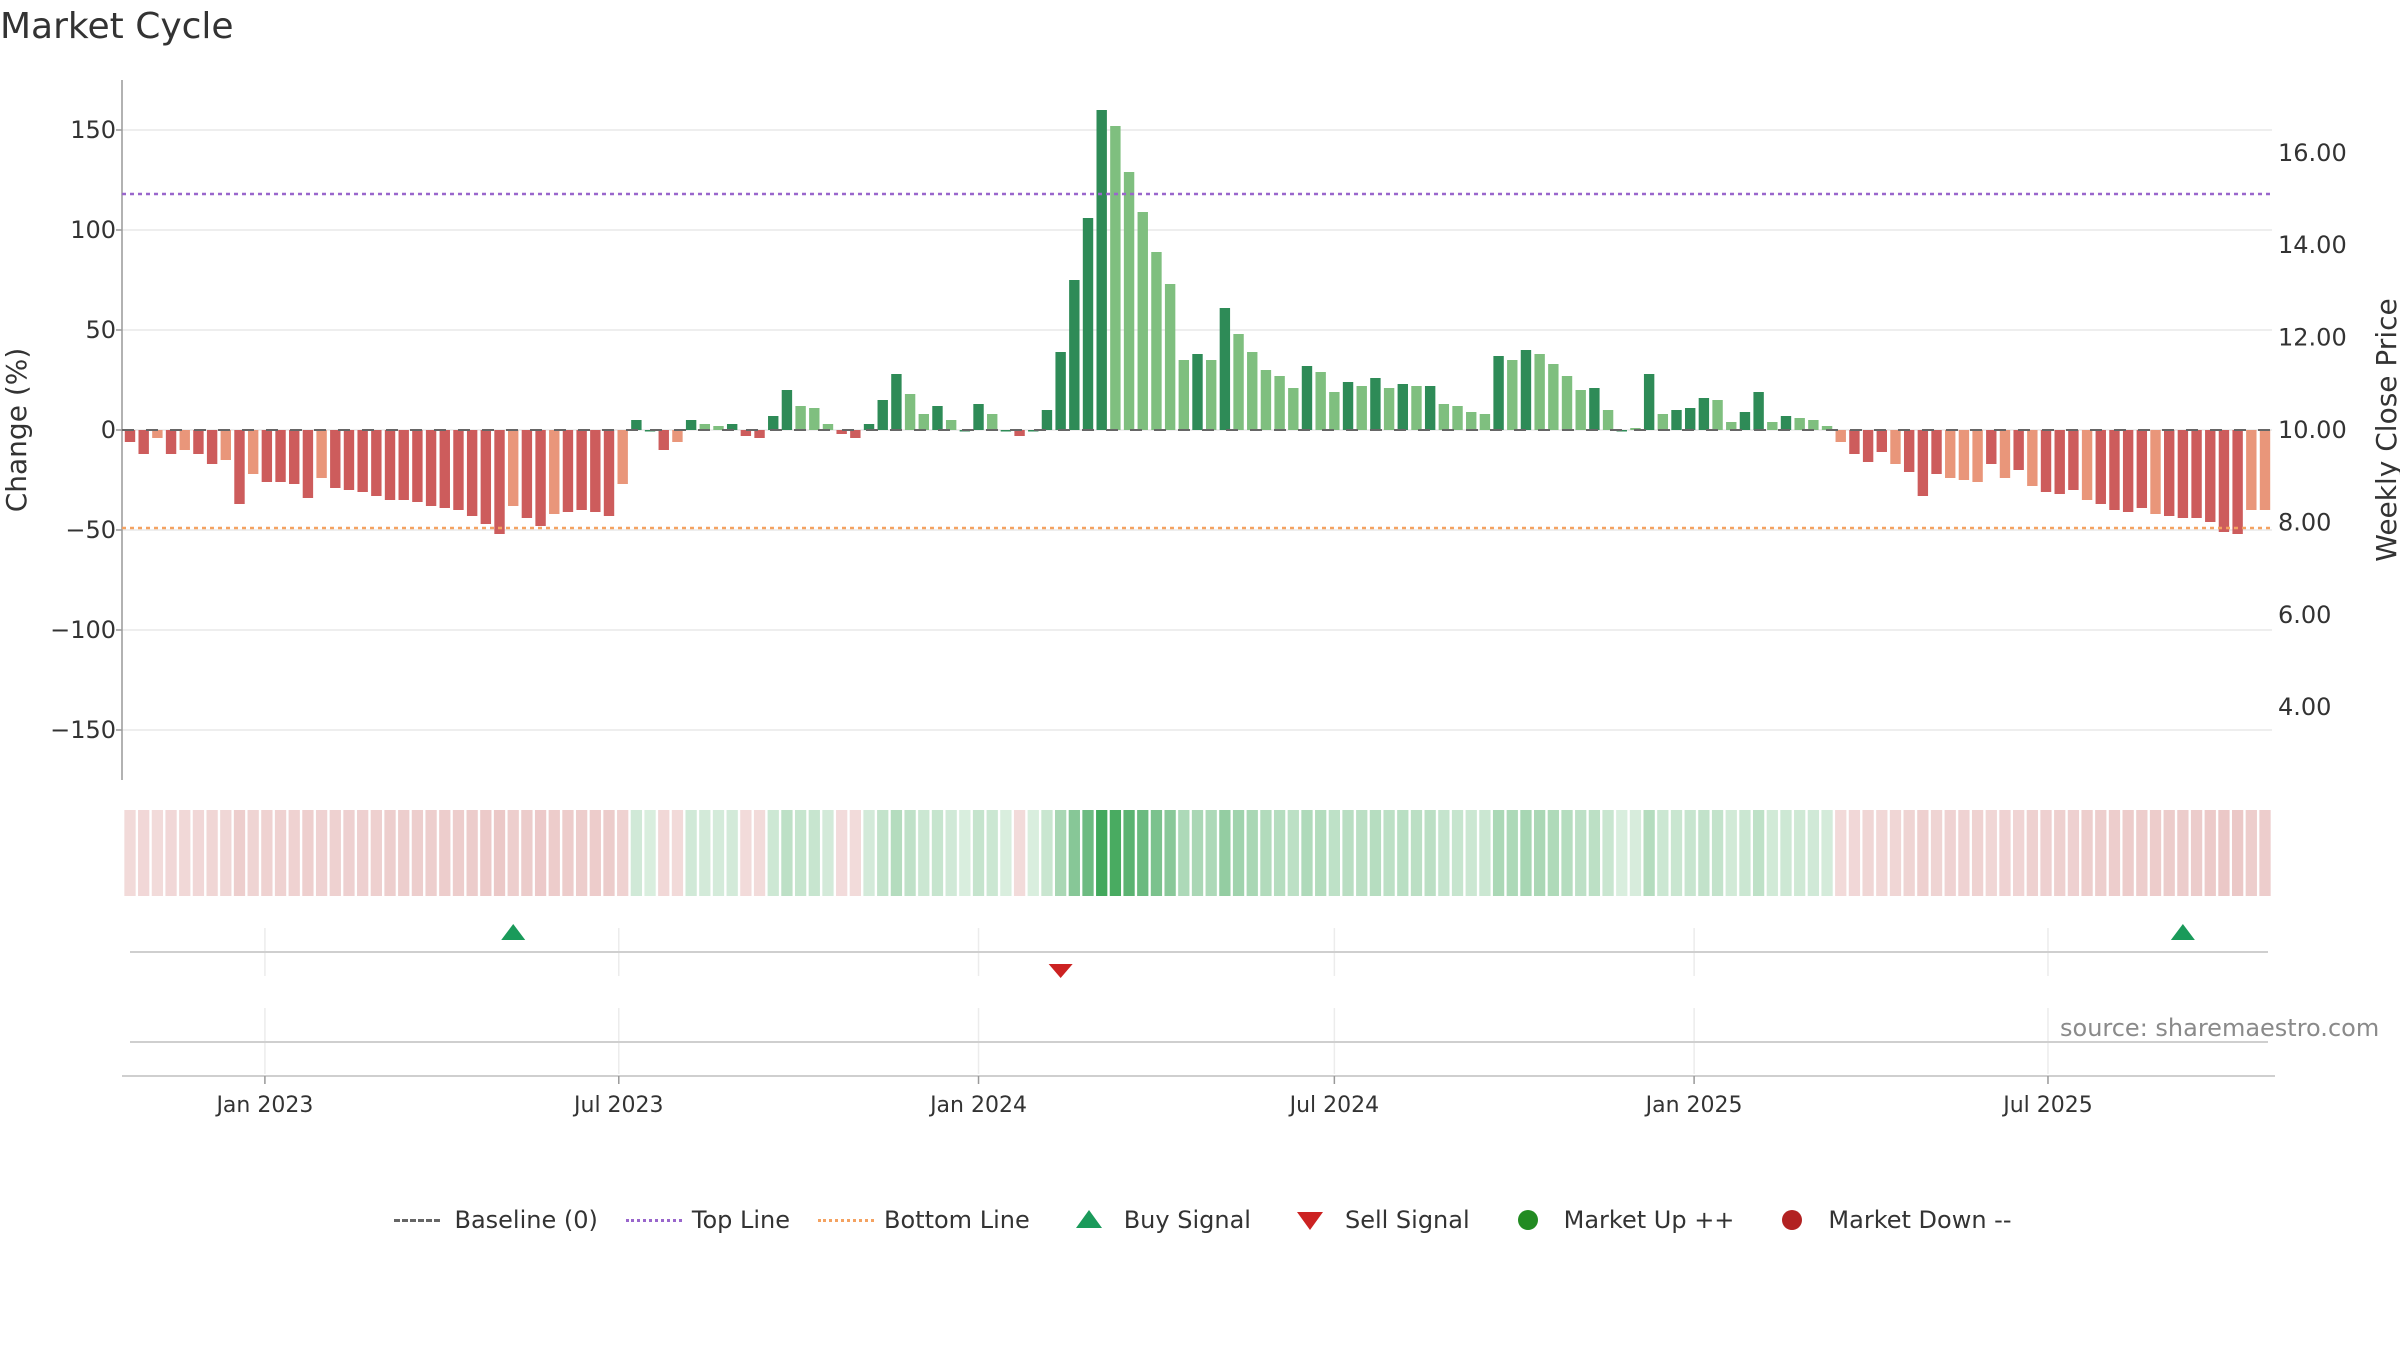  Describe the element at coordinates (1649, 1220) in the screenshot. I see `legend-label: Market Up ++` at that location.